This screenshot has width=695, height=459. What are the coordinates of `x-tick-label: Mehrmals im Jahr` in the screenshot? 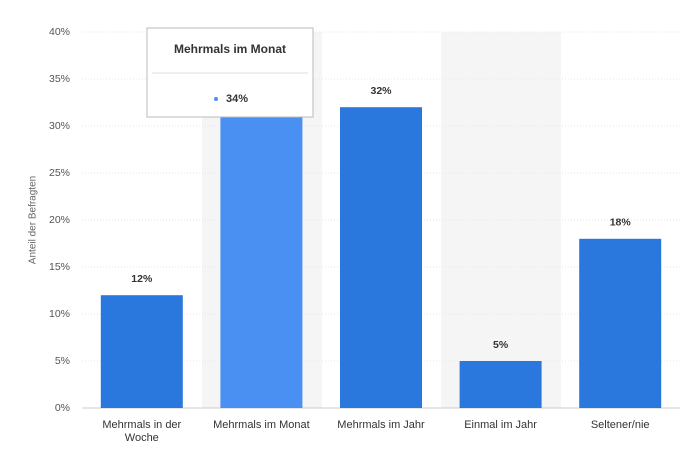 It's located at (381, 425).